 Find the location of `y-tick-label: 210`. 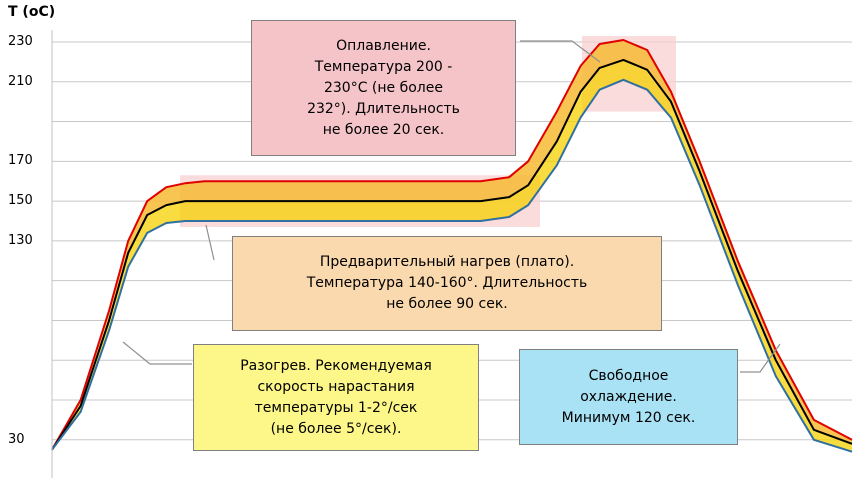

y-tick-label: 210 is located at coordinates (20, 81).